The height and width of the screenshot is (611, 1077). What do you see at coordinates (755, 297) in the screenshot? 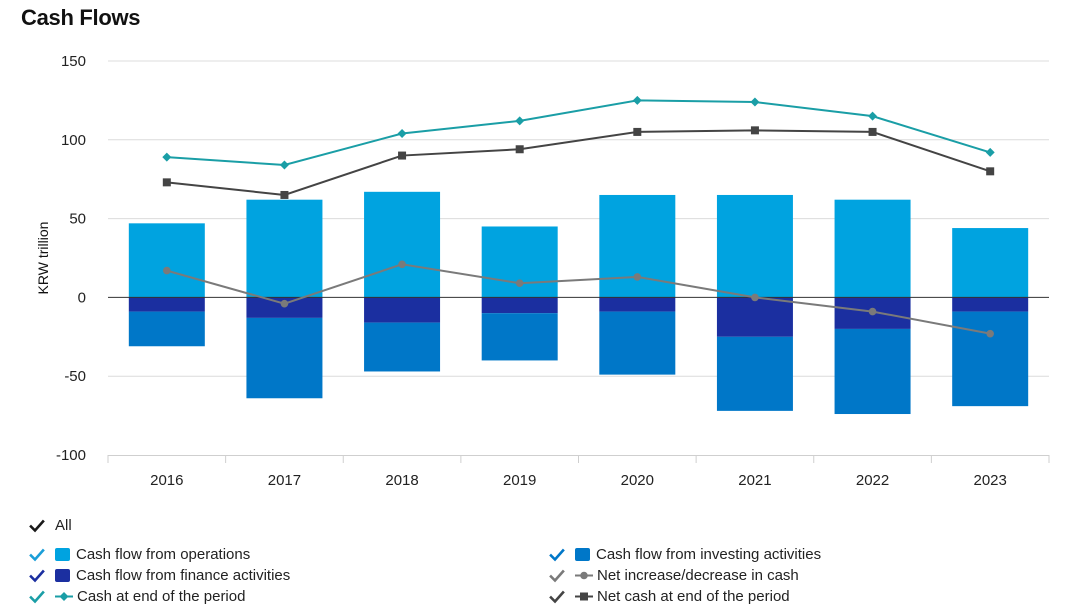
I see `point-net-increase-decrease-in-cash-2021` at bounding box center [755, 297].